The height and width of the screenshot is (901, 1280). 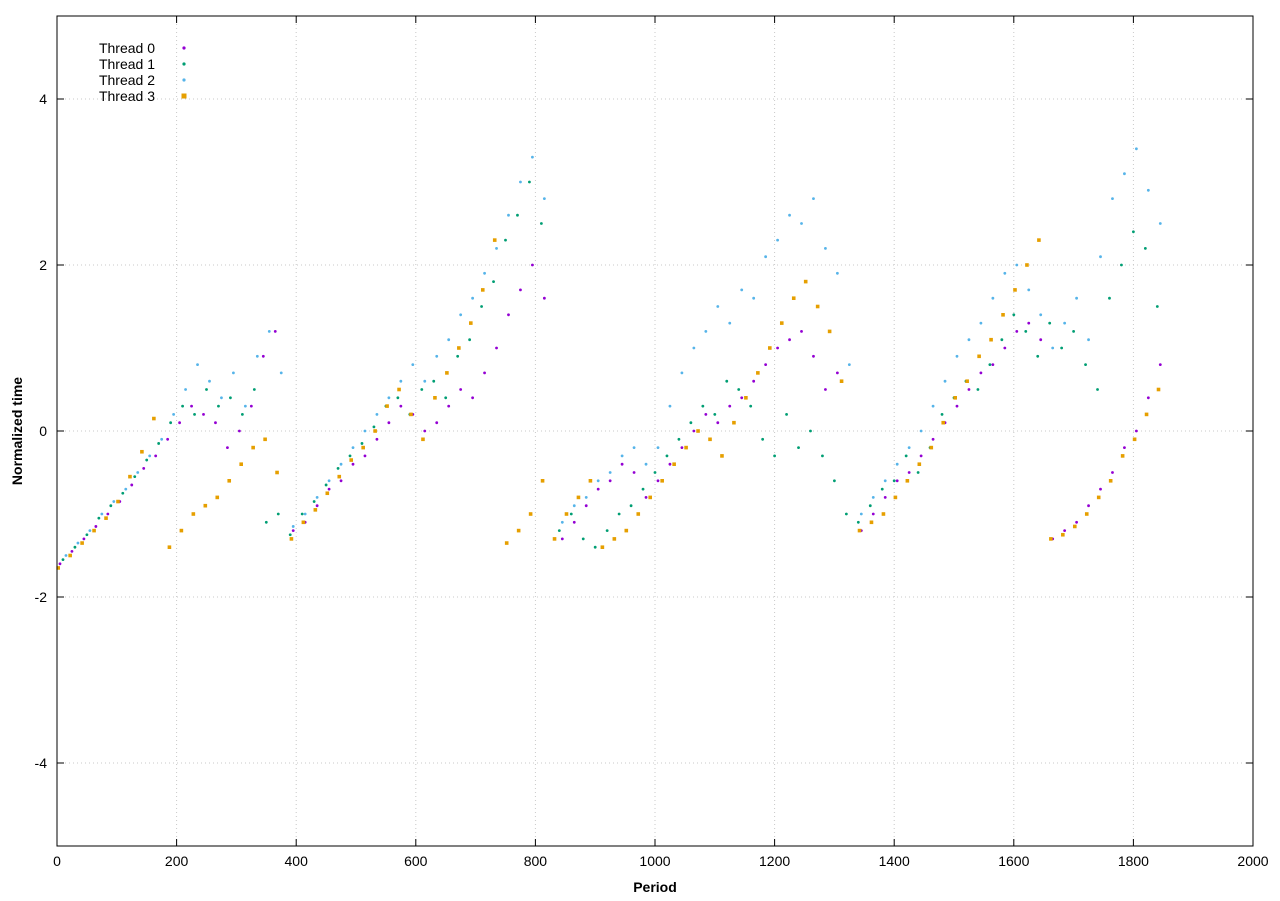 What do you see at coordinates (184, 64) in the screenshot?
I see `legend-marker` at bounding box center [184, 64].